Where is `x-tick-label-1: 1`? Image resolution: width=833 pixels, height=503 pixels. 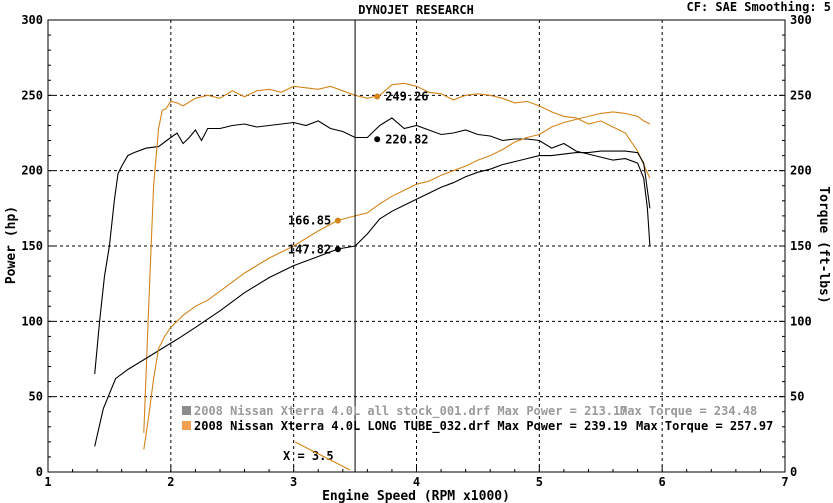
x-tick-label-1: 1 is located at coordinates (47, 482).